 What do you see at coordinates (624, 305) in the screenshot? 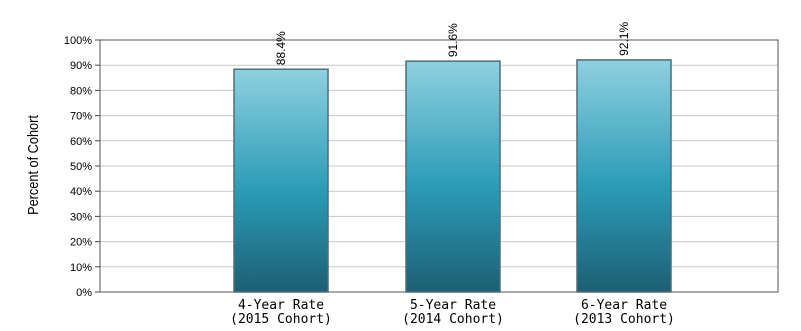
I see `x-tick-label: 6-Year Rate` at bounding box center [624, 305].